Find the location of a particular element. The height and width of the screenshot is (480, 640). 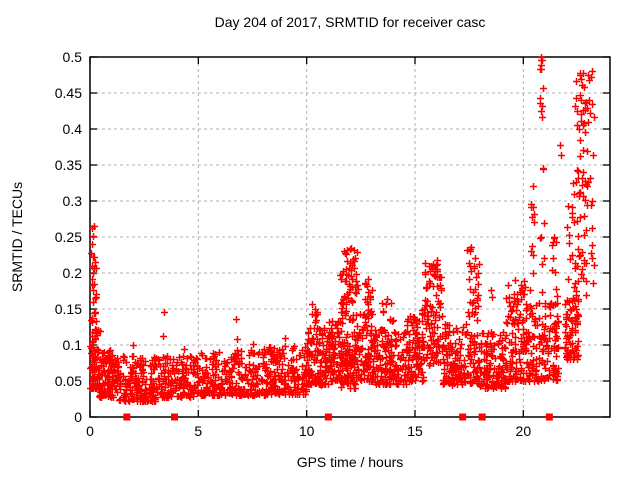

y-axis-label: SRMTID / TECUs is located at coordinates (17, 237).